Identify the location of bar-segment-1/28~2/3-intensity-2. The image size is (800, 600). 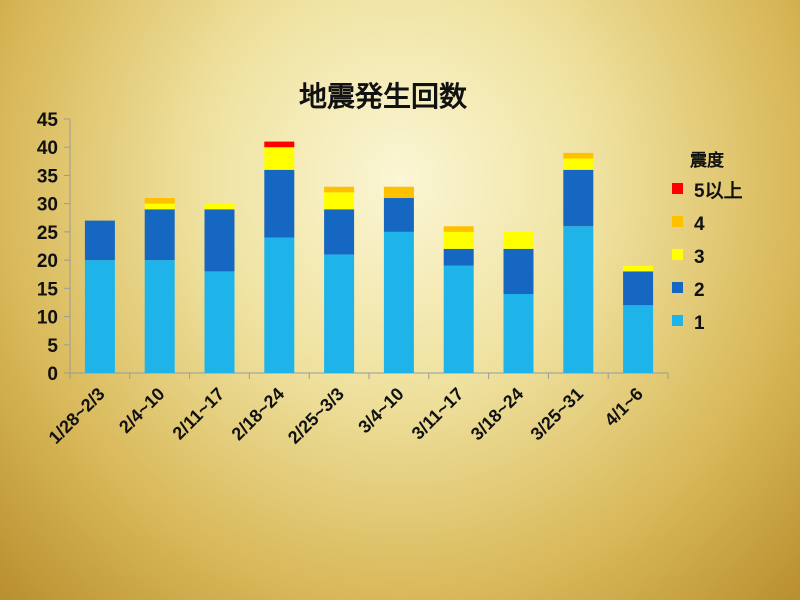
(99, 240).